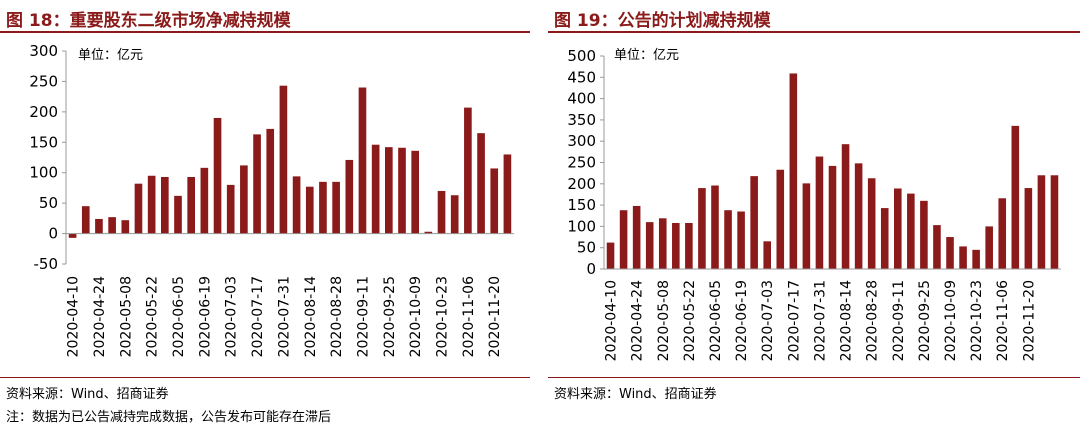 This screenshot has height=430, width=1080. Describe the element at coordinates (148, 21) in the screenshot. I see `chart-title: 图 18：重要股东二级市场净减持规模` at that location.